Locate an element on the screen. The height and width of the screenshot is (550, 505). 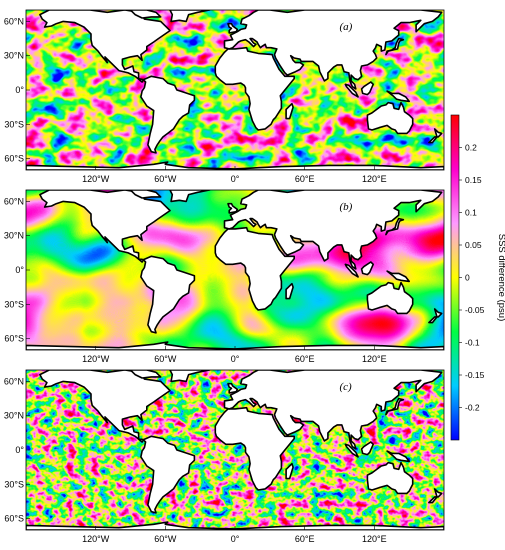
colorbar-tick-label: -0.2 is located at coordinates (472, 408).